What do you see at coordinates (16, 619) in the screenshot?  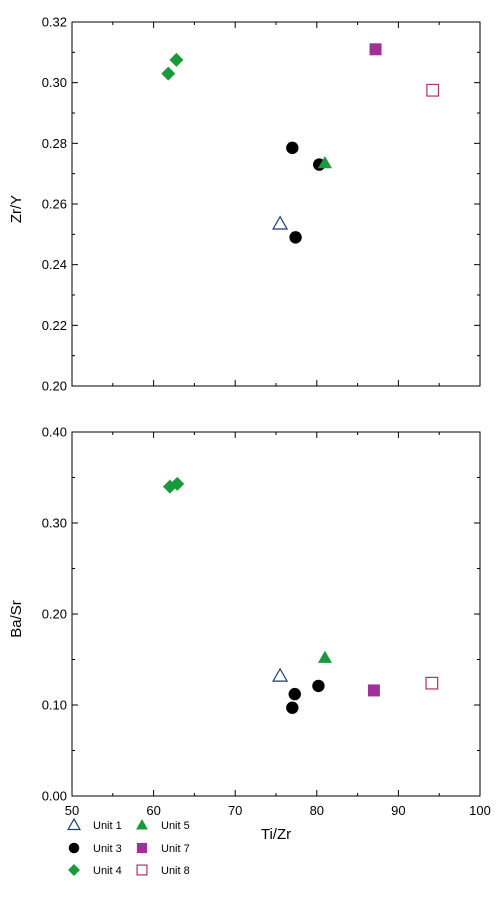 I see `y-axis-title: Ba/Sr` at bounding box center [16, 619].